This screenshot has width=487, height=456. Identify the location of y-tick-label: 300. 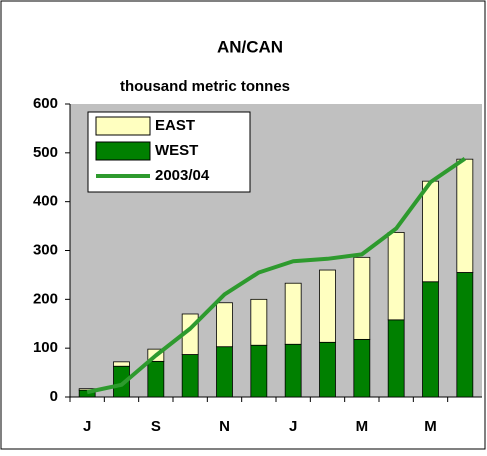
(45, 249).